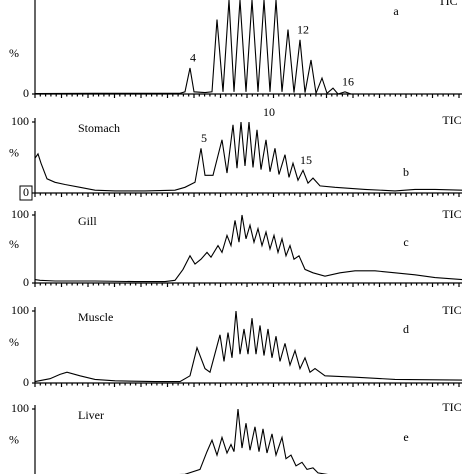 Image resolution: width=474 pixels, height=474 pixels. What do you see at coordinates (193, 58) in the screenshot?
I see `peak-label: 4` at bounding box center [193, 58].